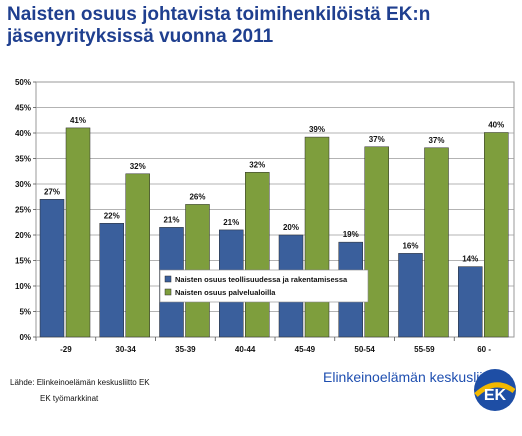 This screenshot has height=436, width=522. I want to click on y-tick-label: 35%, so click(23, 159).